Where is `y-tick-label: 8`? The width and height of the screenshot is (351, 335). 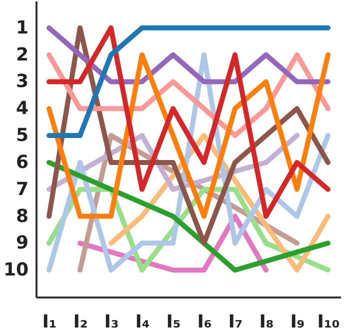
y-tick-label: 8 is located at coordinates (22, 216).